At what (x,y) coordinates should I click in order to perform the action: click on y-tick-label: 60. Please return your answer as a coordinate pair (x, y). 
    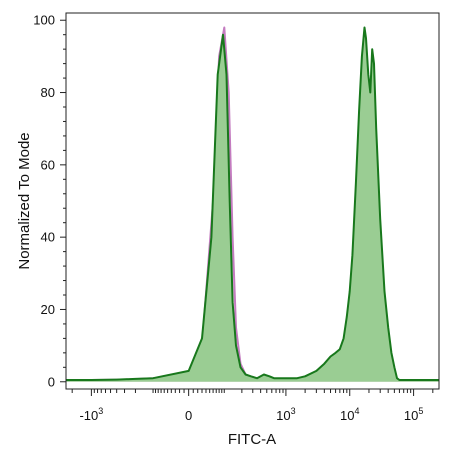
    Looking at the image, I should click on (48, 164).